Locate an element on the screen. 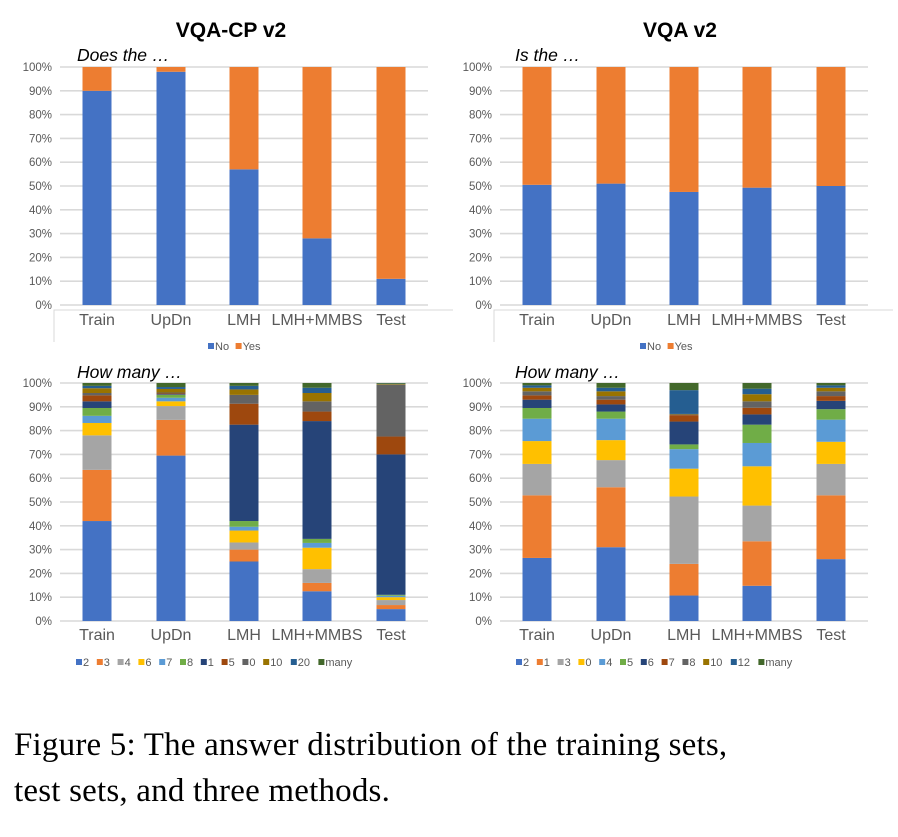 This screenshot has height=837, width=898. y-tick-label: 0% is located at coordinates (43, 306).